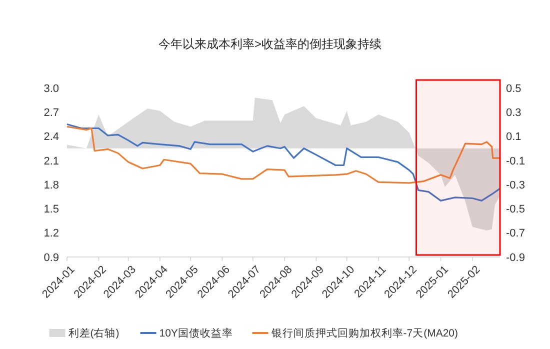  I want to click on chart-title: 今年以来成本利率>收益率的倒挂现象持续, so click(270, 44).